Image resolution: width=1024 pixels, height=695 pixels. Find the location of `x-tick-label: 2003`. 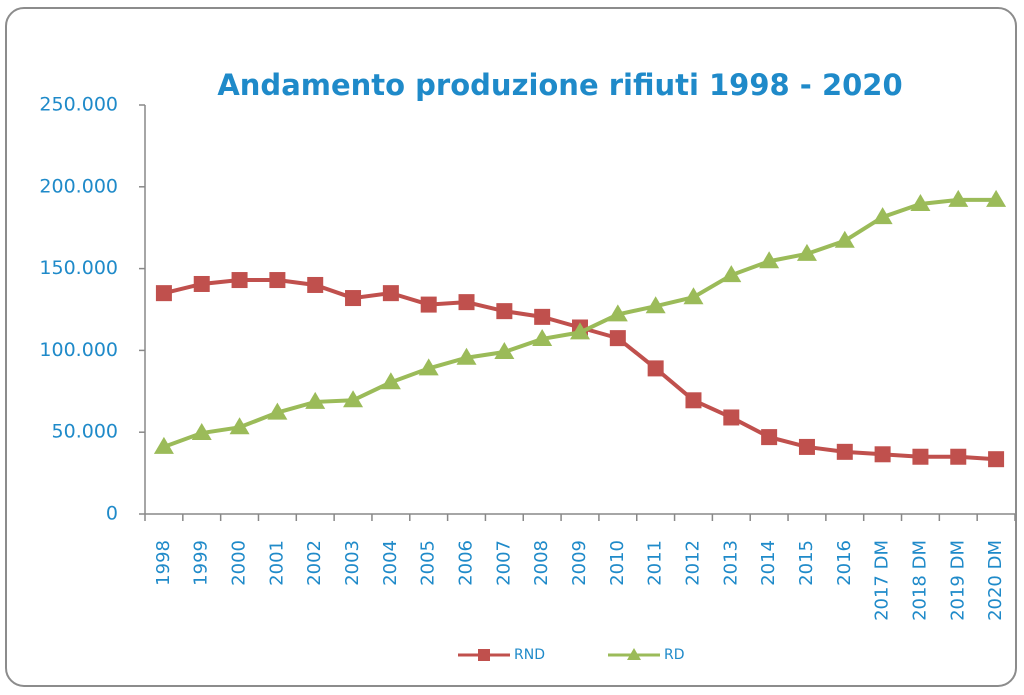

x-tick-label: 2003 is located at coordinates (352, 563).